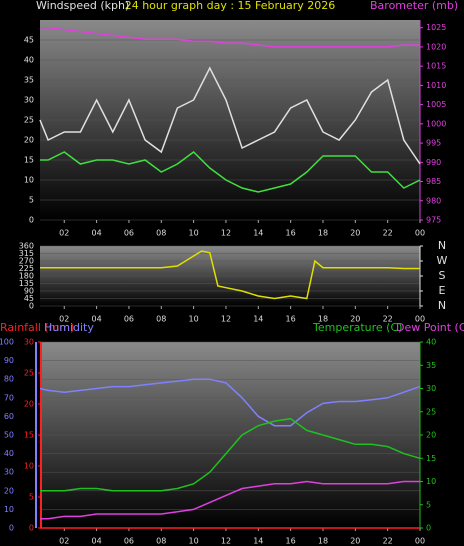  What do you see at coordinates (433, 220) in the screenshot?
I see `y2-tick-label: 975` at bounding box center [433, 220].